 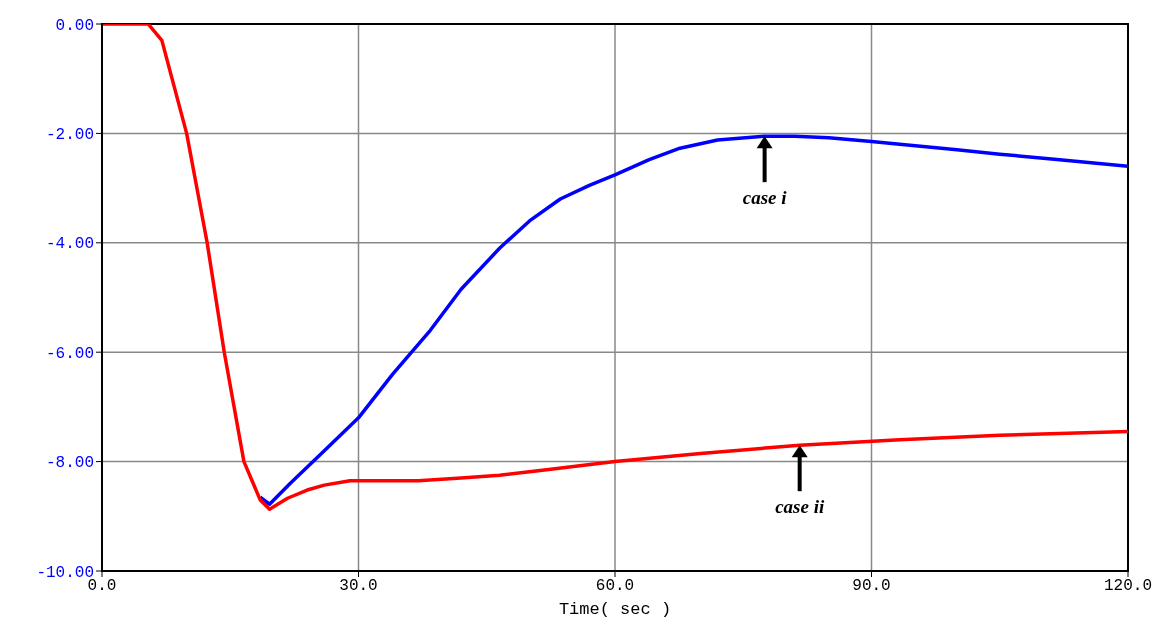 What do you see at coordinates (765, 198) in the screenshot?
I see `annotation: case i` at bounding box center [765, 198].